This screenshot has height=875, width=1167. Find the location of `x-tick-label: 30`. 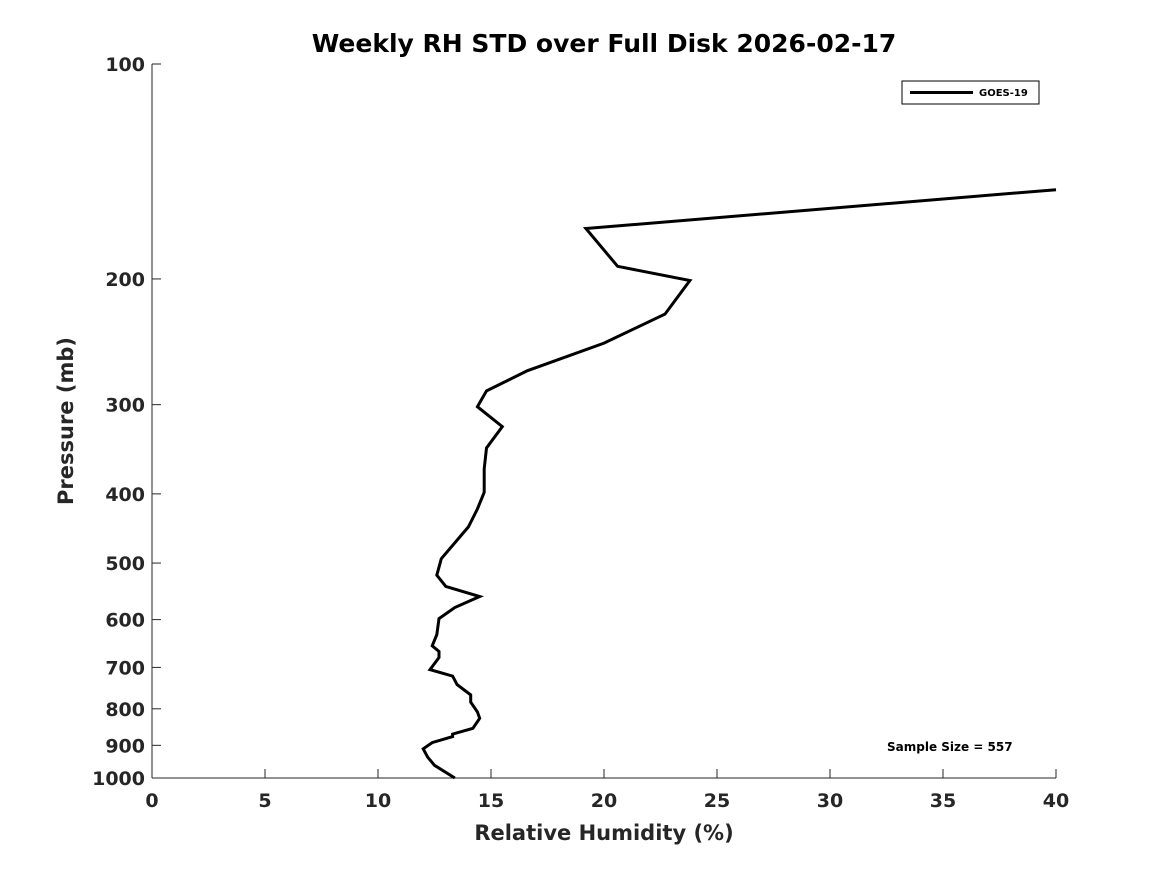

x-tick-label: 30 is located at coordinates (830, 801).